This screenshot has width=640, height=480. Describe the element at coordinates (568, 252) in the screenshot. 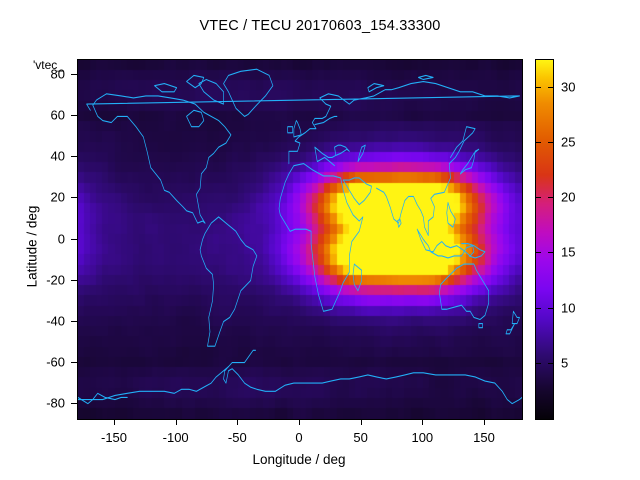

I see `colorbar-tick-label: 15` at that location.